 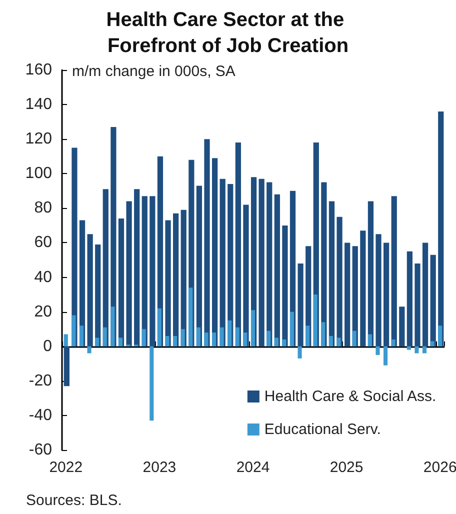 I want to click on chart-subtitle: m/m change in 000s, SA, so click(x=154, y=71).